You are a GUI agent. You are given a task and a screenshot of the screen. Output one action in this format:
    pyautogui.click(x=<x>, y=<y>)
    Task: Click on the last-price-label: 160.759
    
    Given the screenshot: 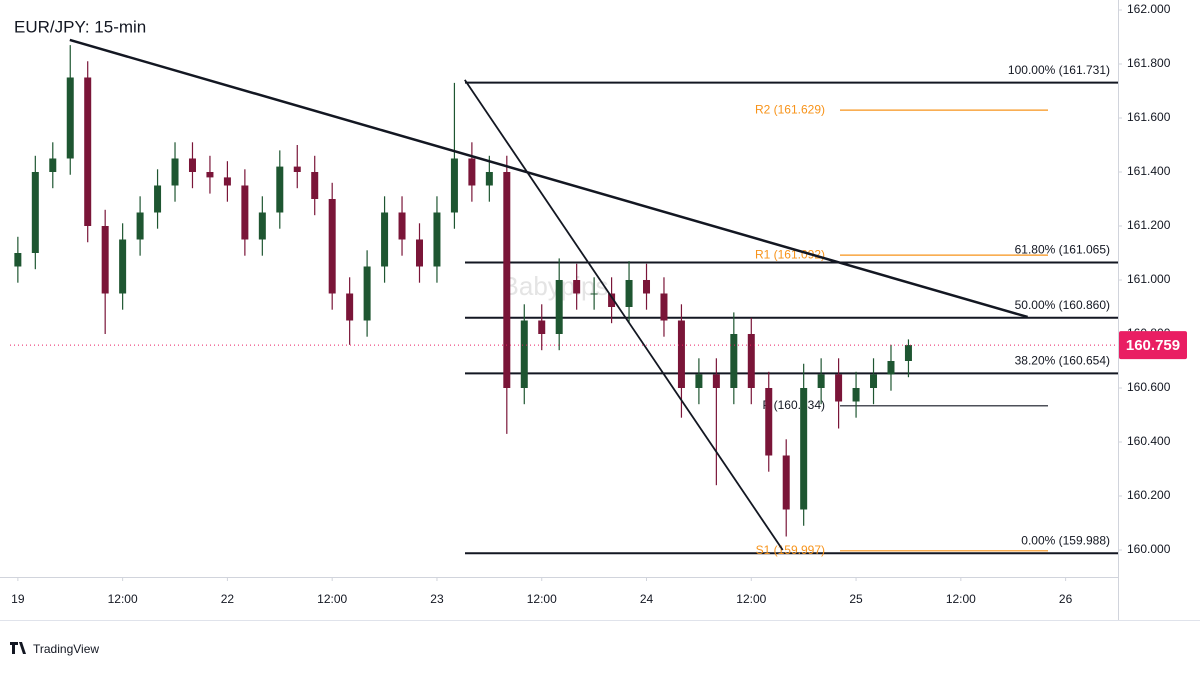 What is the action you would take?
    pyautogui.click(x=1153, y=345)
    